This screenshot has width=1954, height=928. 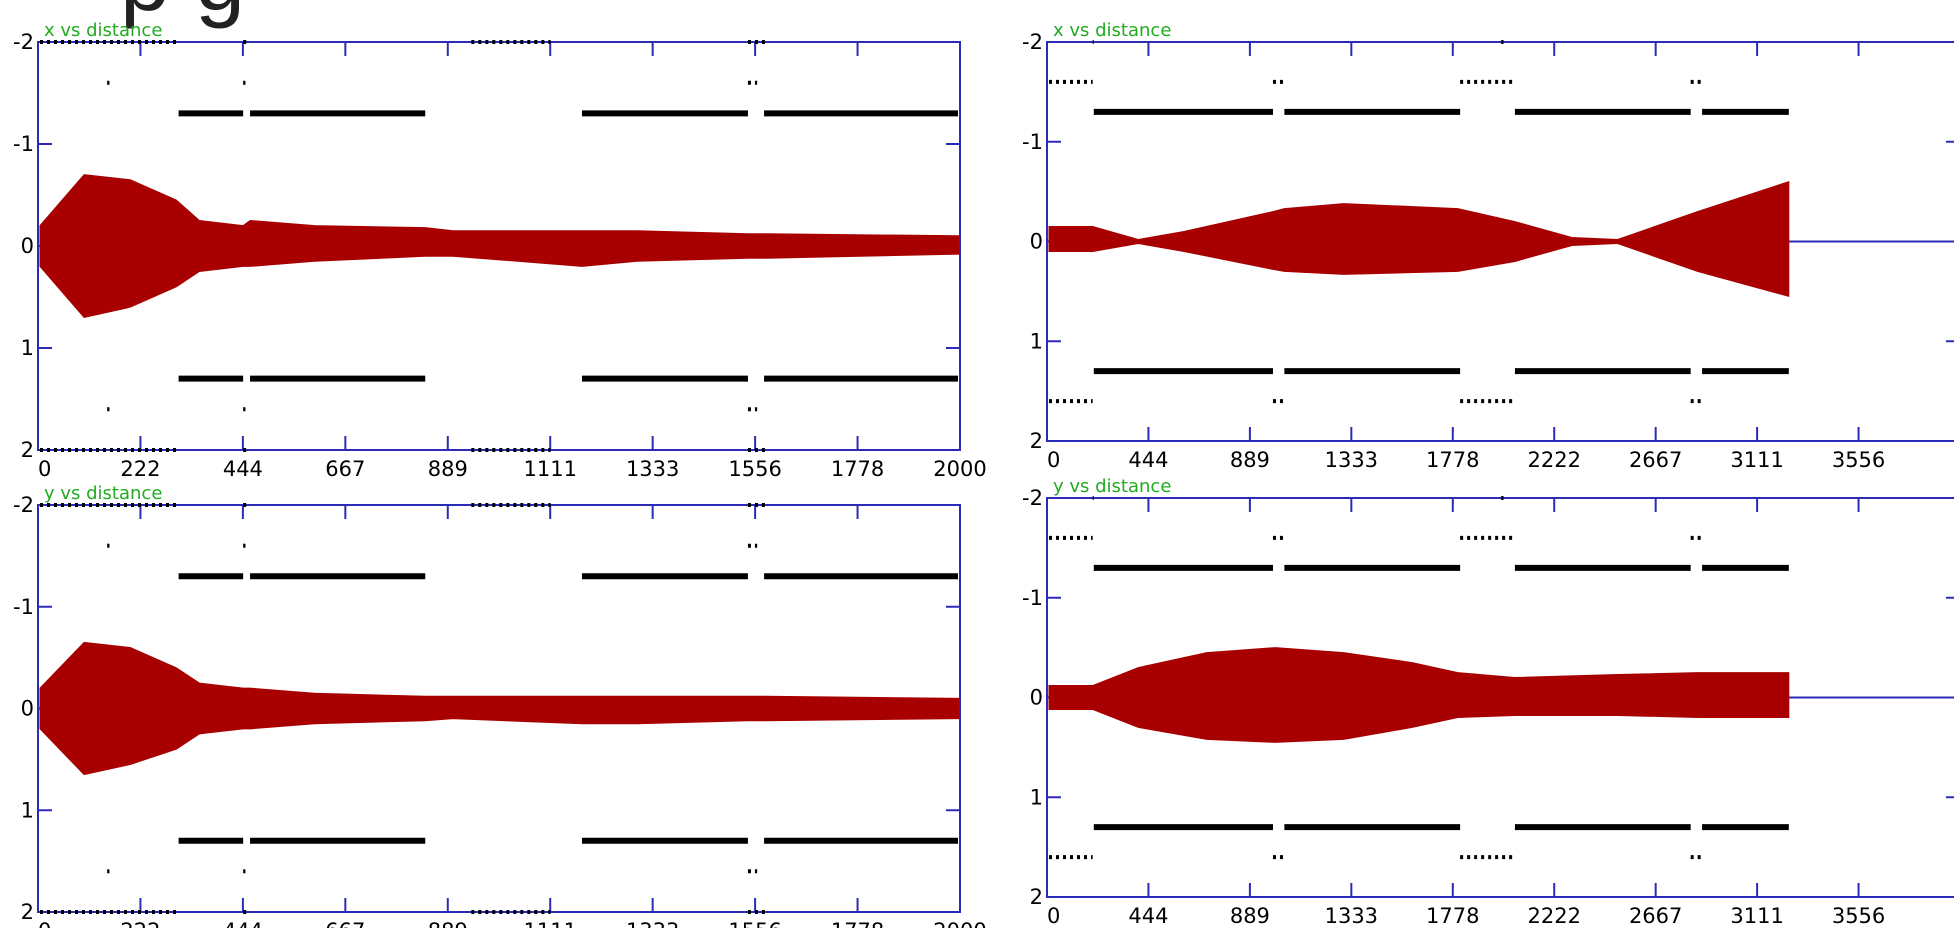 I want to click on header-text-fragment: p g, so click(x=182, y=15).